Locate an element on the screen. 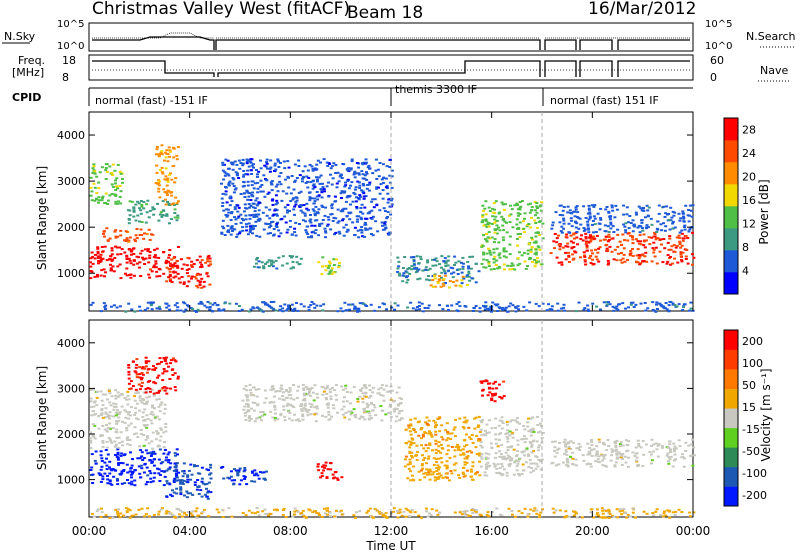 The width and height of the screenshot is (800, 554). power-ylabel: Slant Range [km] is located at coordinates (42, 218).